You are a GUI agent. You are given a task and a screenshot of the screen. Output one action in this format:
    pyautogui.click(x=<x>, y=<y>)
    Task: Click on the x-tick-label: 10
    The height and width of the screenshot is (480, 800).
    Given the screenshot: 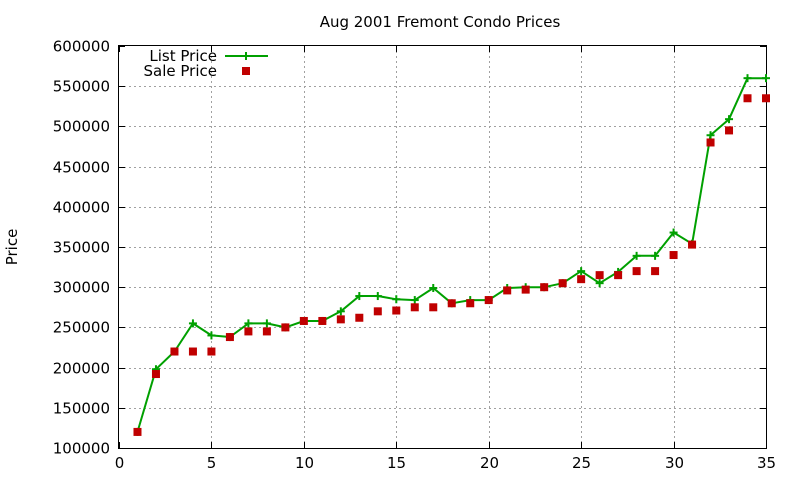 What is the action you would take?
    pyautogui.click(x=304, y=463)
    